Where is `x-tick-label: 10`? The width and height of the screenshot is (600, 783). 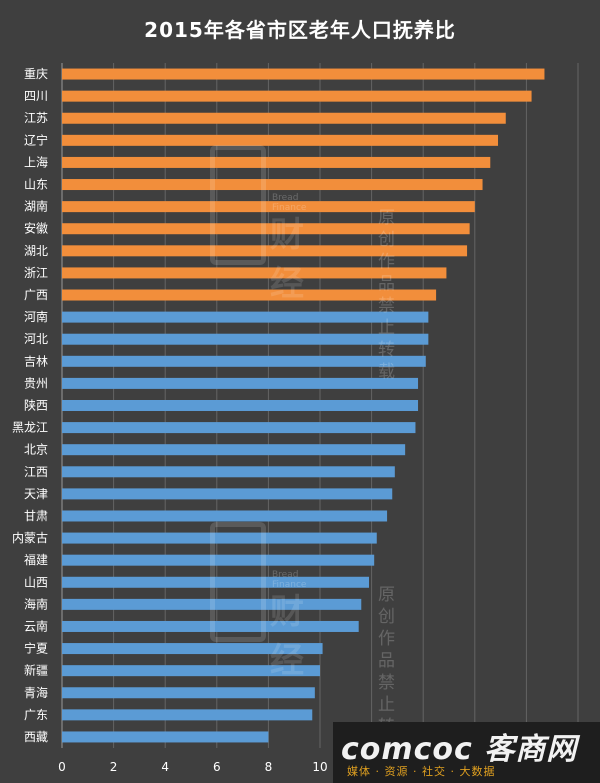 x-tick-label: 10 is located at coordinates (319, 767).